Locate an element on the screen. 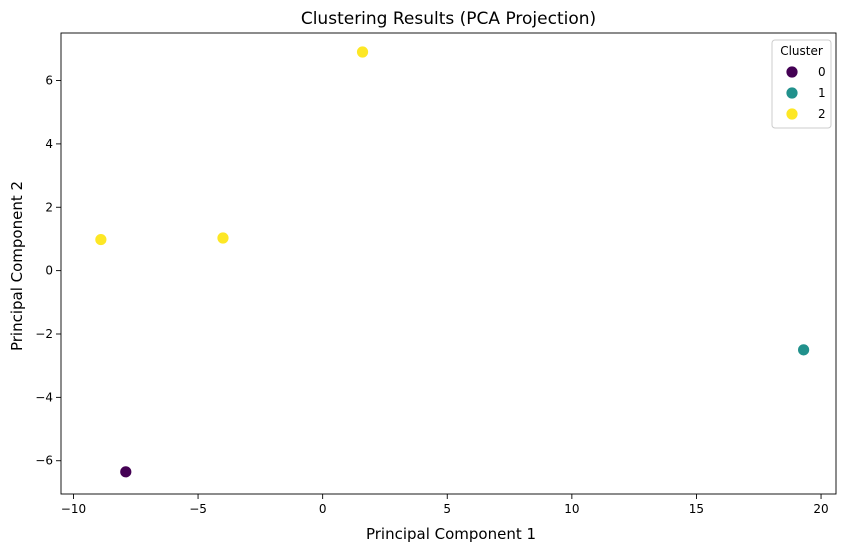 This screenshot has width=848, height=556. y-tick-label: 6 is located at coordinates (49, 81).